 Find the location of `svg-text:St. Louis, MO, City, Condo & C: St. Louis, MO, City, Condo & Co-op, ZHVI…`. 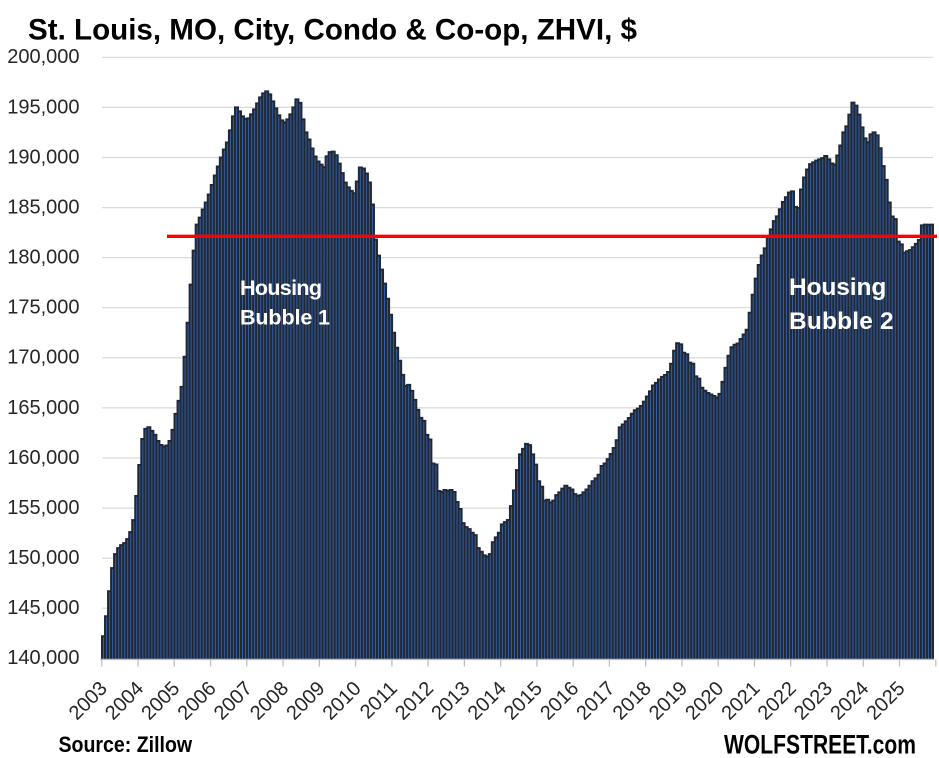

svg-text:St. Louis, MO, City, Condo & C: St. Louis, MO, City, Condo & Co-op, ZHVI… is located at coordinates (332, 30).